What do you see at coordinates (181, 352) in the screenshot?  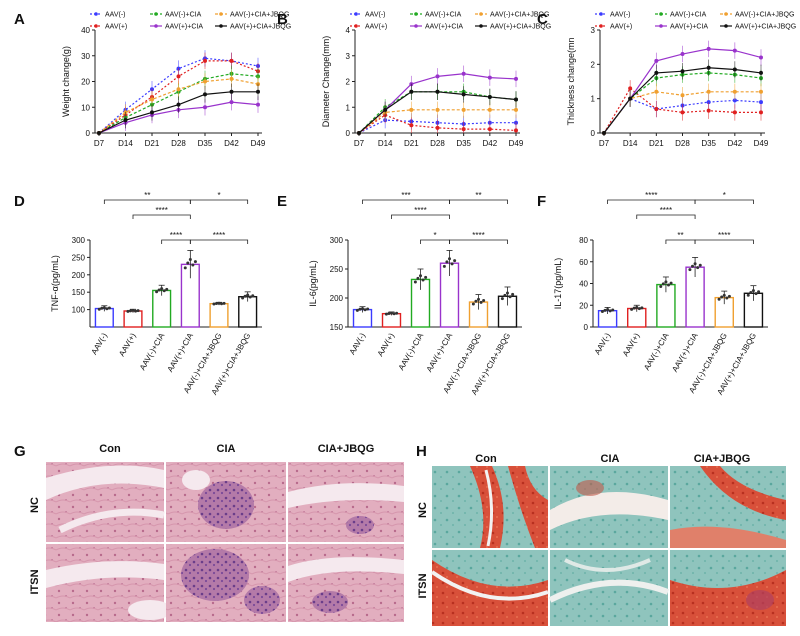 I see `x-tick-label: AAV(+)+CIA` at bounding box center [181, 352].